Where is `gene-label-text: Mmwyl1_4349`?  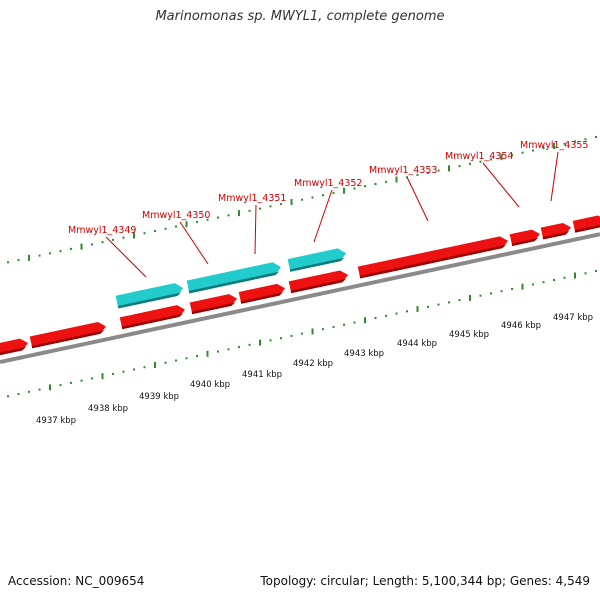 gene-label-text: Mmwyl1_4349 is located at coordinates (102, 230).